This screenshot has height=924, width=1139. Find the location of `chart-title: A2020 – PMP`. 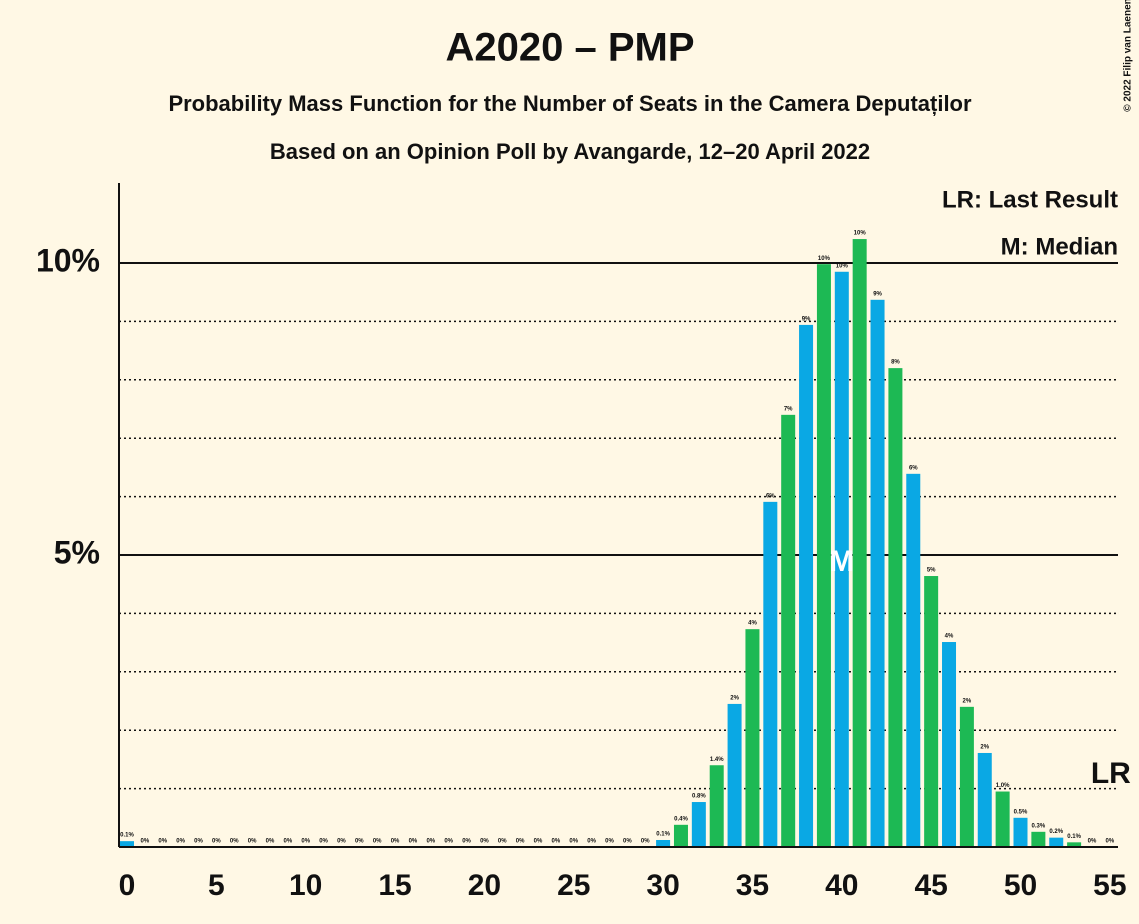

chart-title: A2020 – PMP is located at coordinates (569, 48).